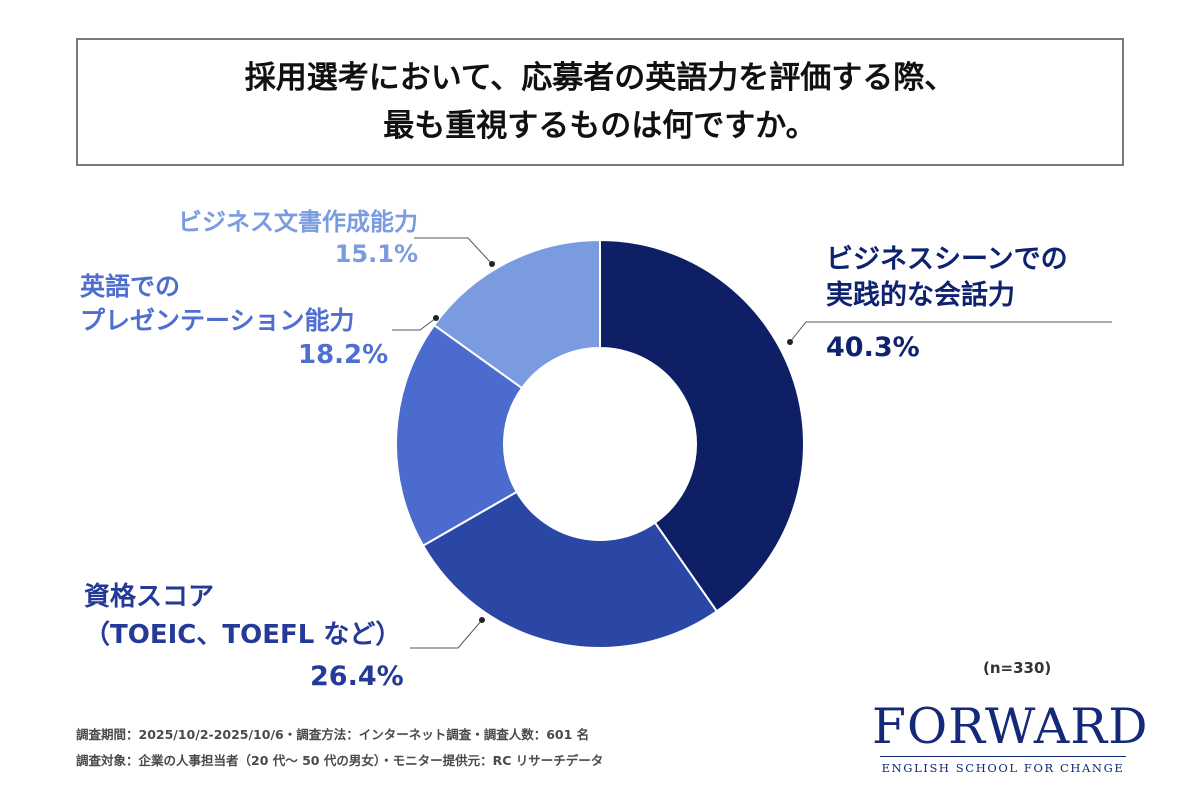 This screenshot has width=1200, height=800. Describe the element at coordinates (217, 320) in the screenshot. I see `slice-label-text: プレゼンテーション能力` at that location.